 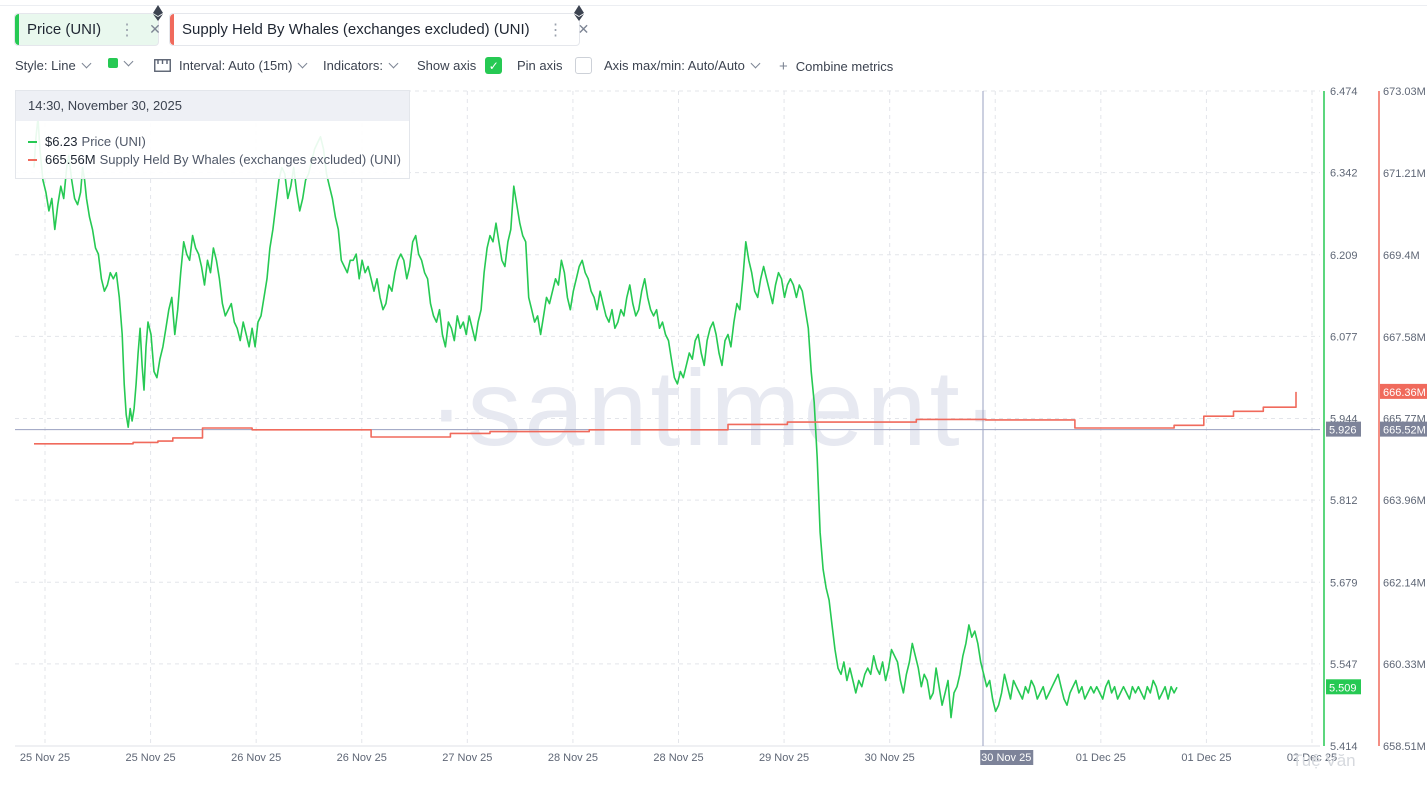 What do you see at coordinates (1404, 583) in the screenshot?
I see `supply-tick-label: 662.14M` at bounding box center [1404, 583].